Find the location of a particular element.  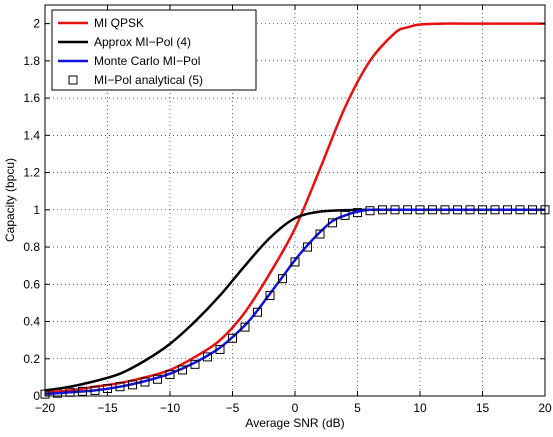

y-tick-label: 1.8 is located at coordinates (31, 61).